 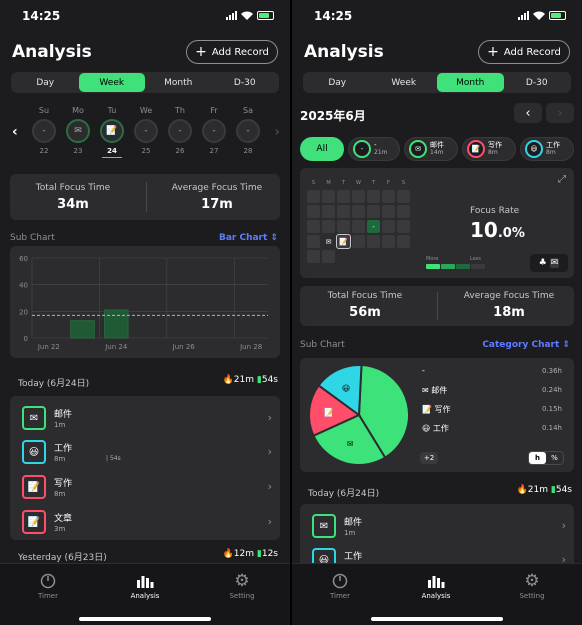 What do you see at coordinates (493, 52) in the screenshot?
I see `plus-icon: +` at bounding box center [493, 52].